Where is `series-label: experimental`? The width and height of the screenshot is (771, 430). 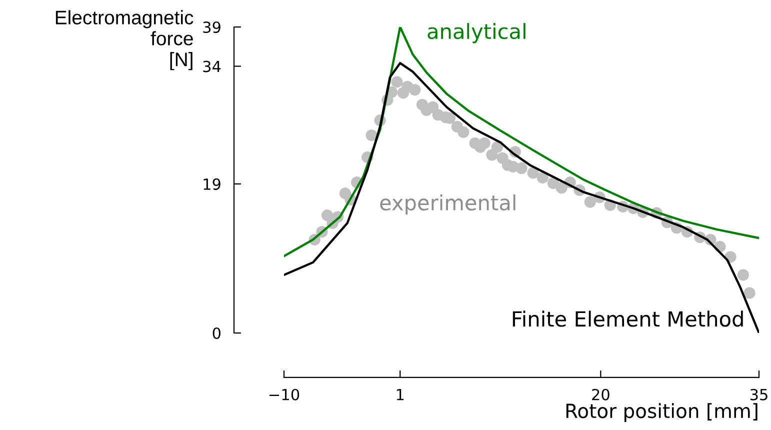 series-label: experimental is located at coordinates (448, 204).